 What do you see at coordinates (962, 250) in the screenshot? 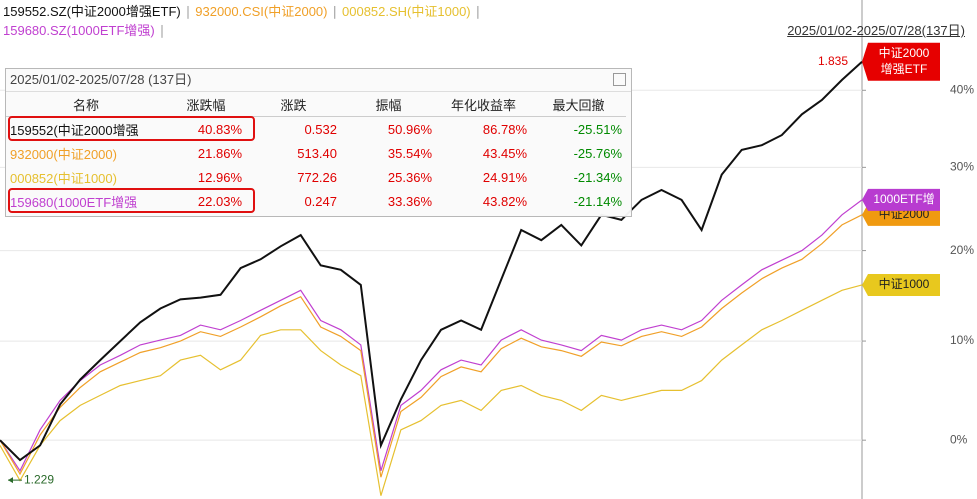
I see `y-tick-label: 20%` at bounding box center [962, 250].